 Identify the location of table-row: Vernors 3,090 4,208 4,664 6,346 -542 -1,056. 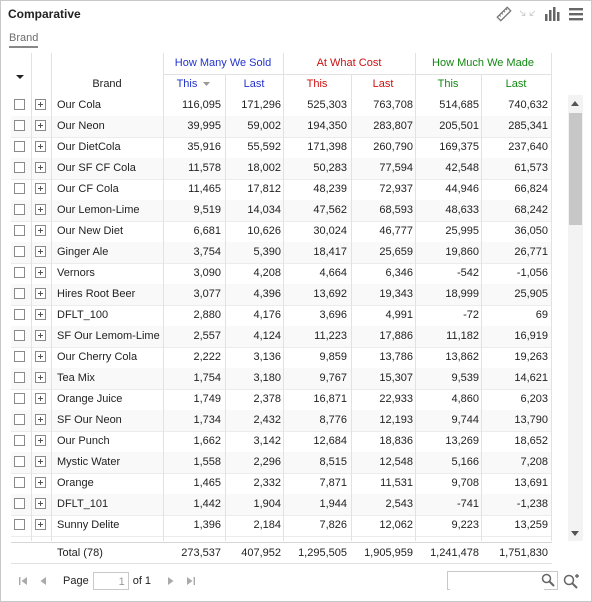
(281, 274).